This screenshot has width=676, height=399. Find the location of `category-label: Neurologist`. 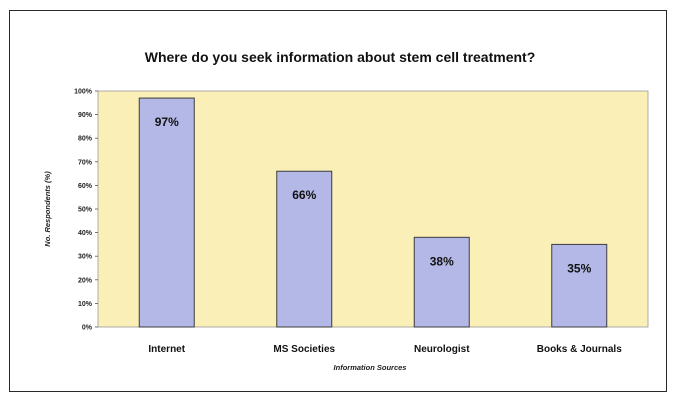

category-label: Neurologist is located at coordinates (442, 349).